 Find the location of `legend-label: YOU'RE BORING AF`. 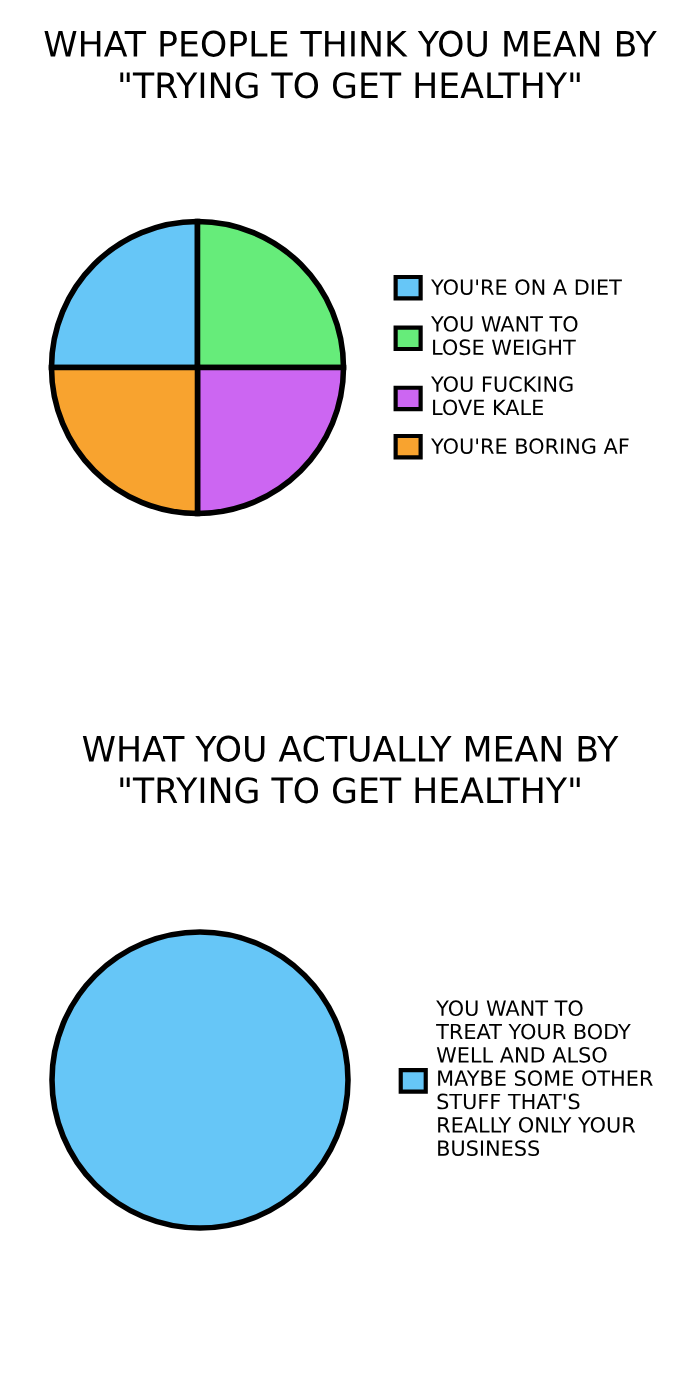

legend-label: YOU'RE BORING AF is located at coordinates (530, 446).